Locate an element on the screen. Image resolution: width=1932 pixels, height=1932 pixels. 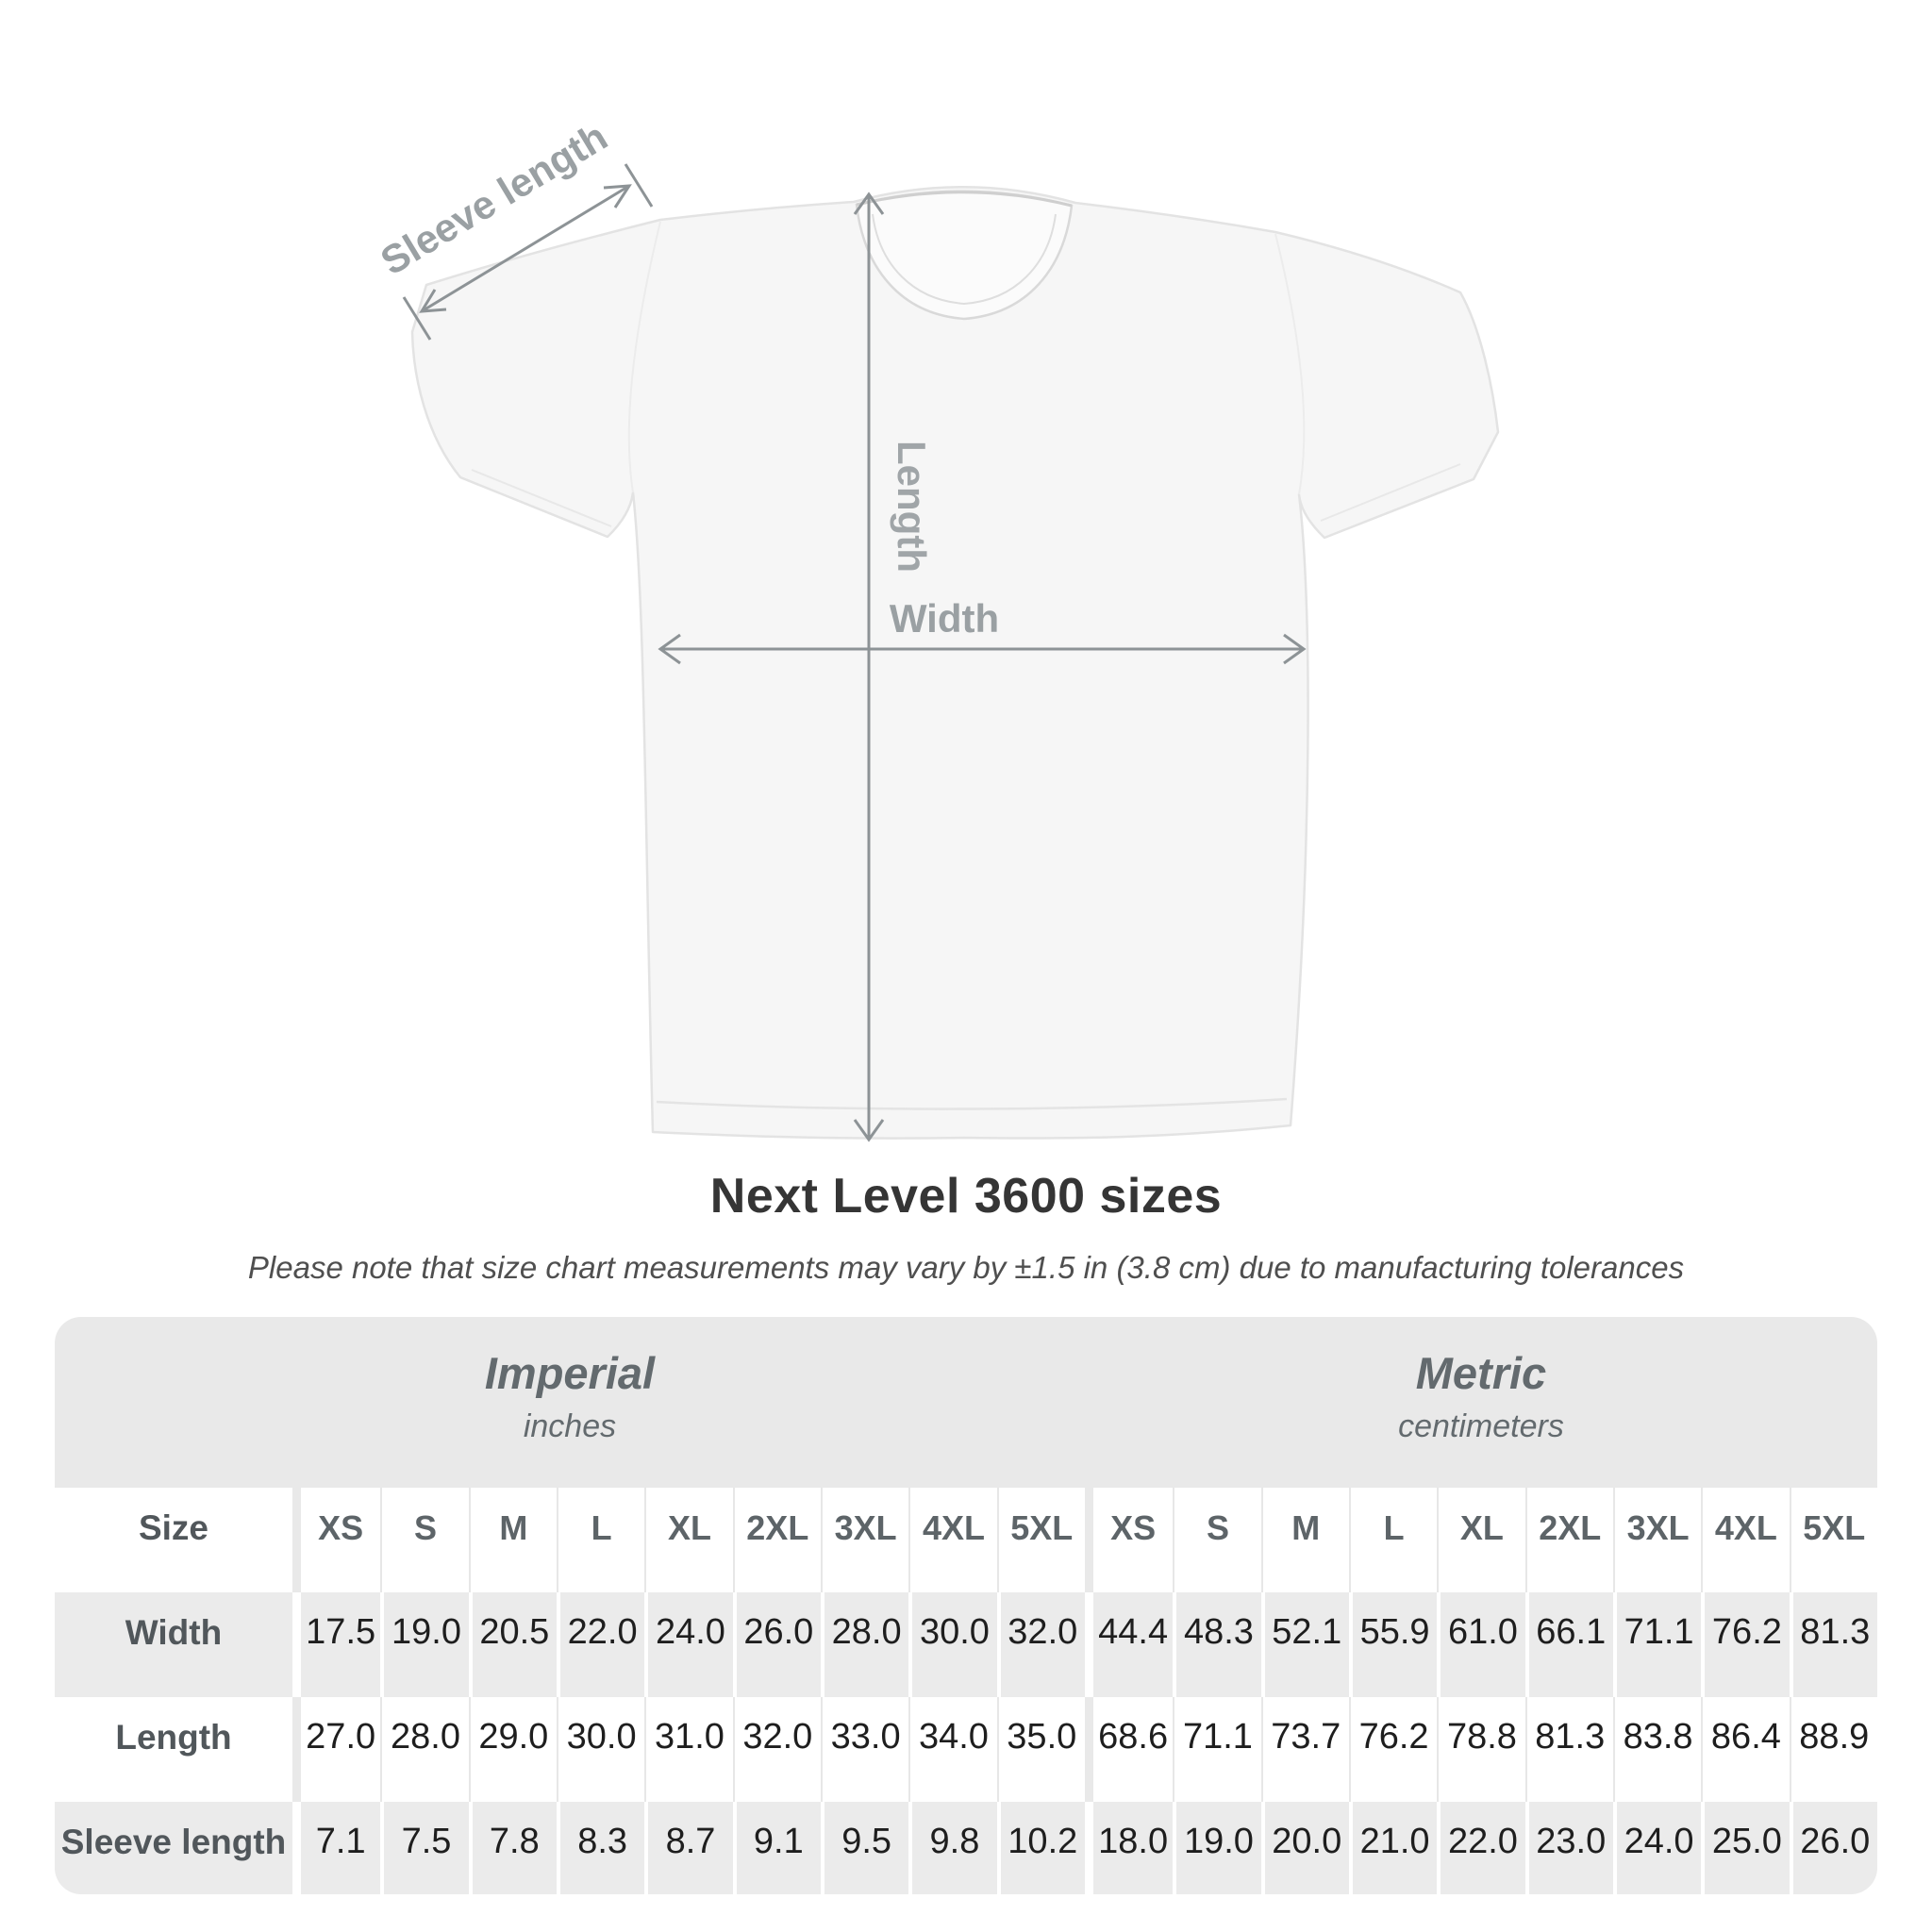
measurement-cell: 20.5 is located at coordinates (512, 1645).